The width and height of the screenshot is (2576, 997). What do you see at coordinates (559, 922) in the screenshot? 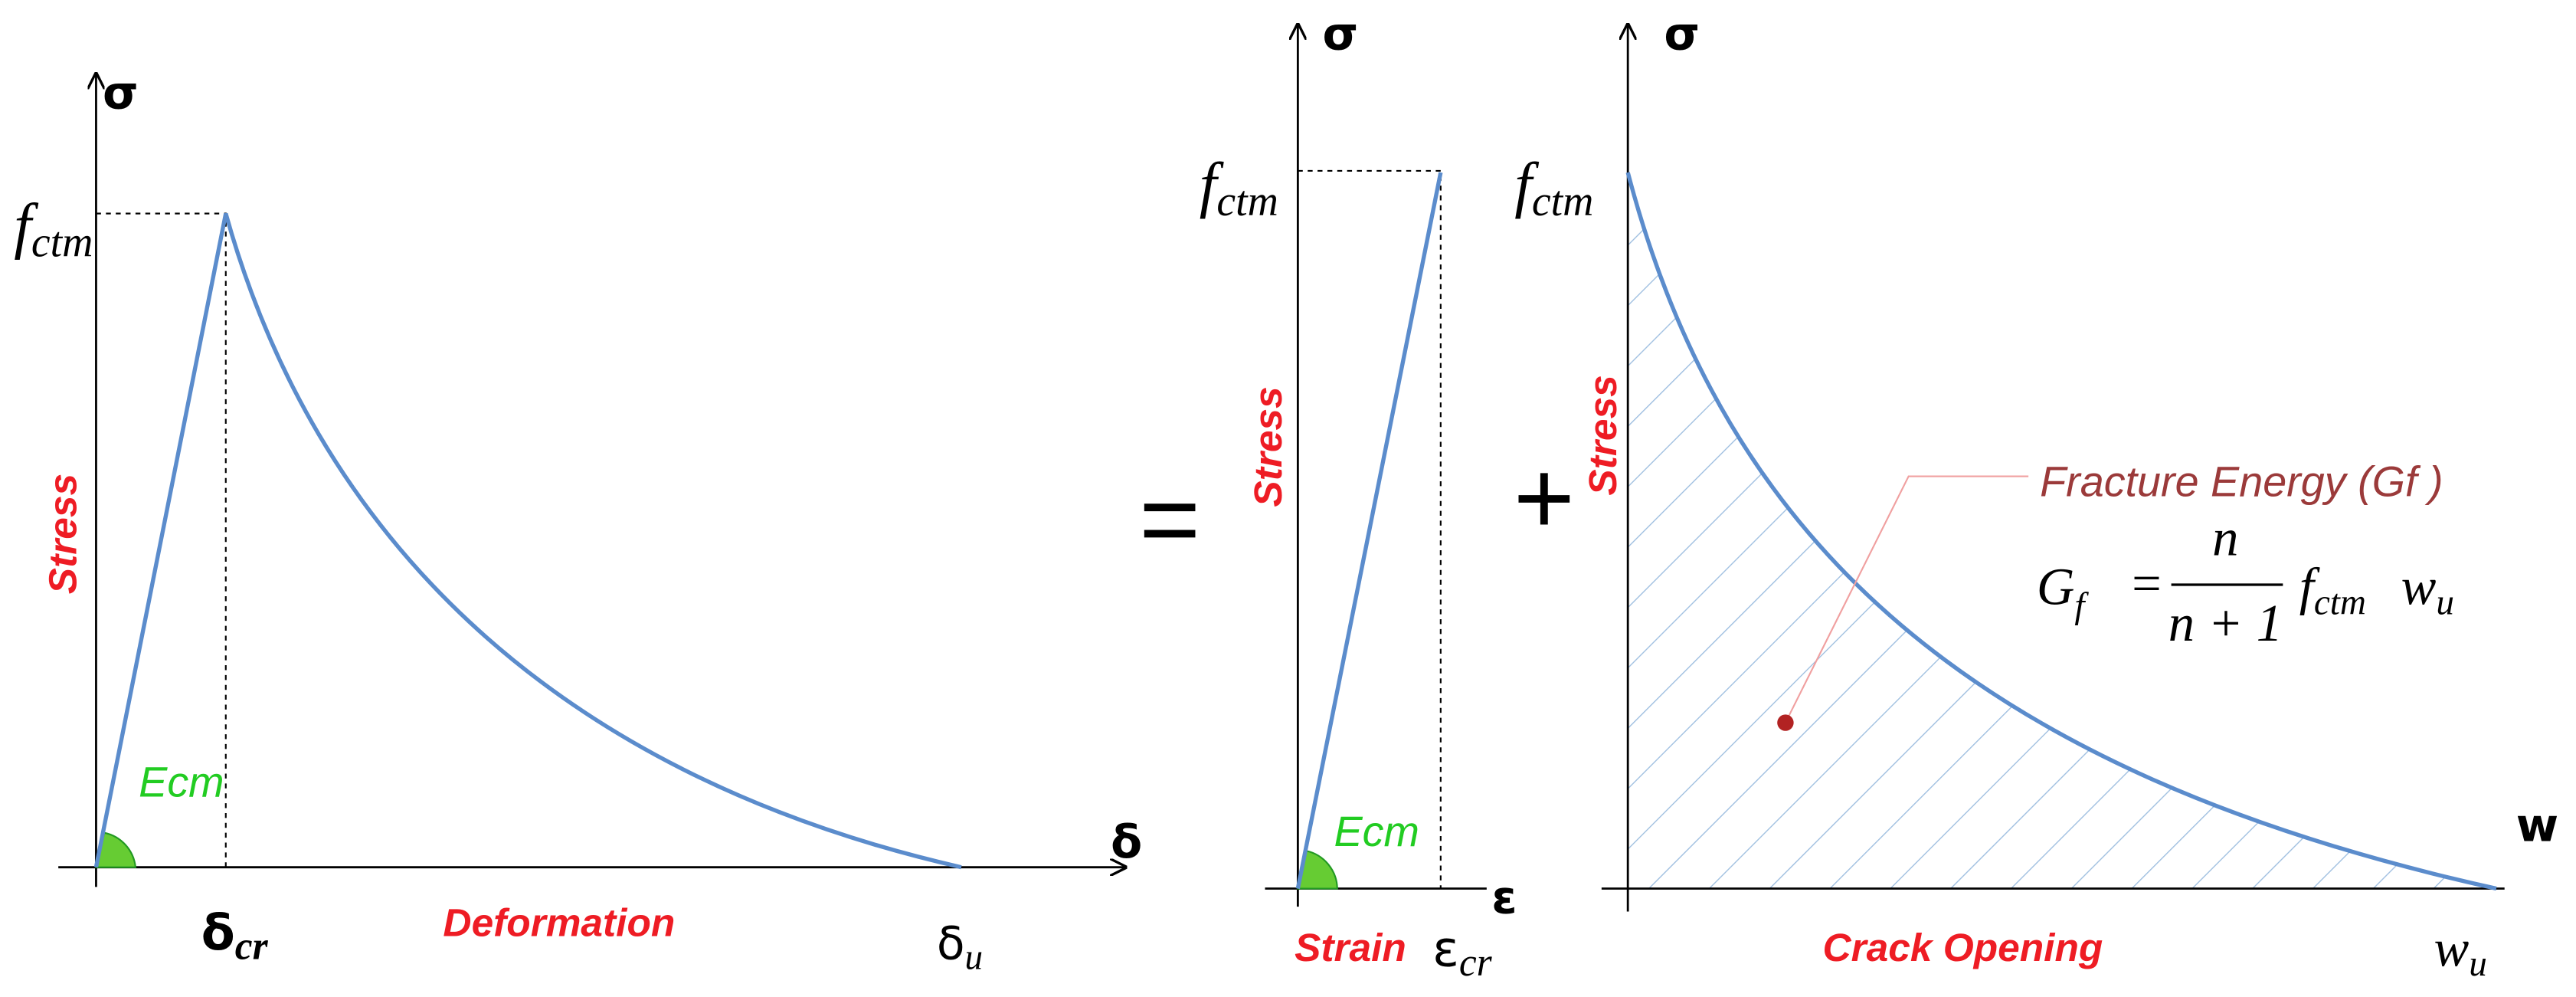
I see `x-label: Deformation` at bounding box center [559, 922].